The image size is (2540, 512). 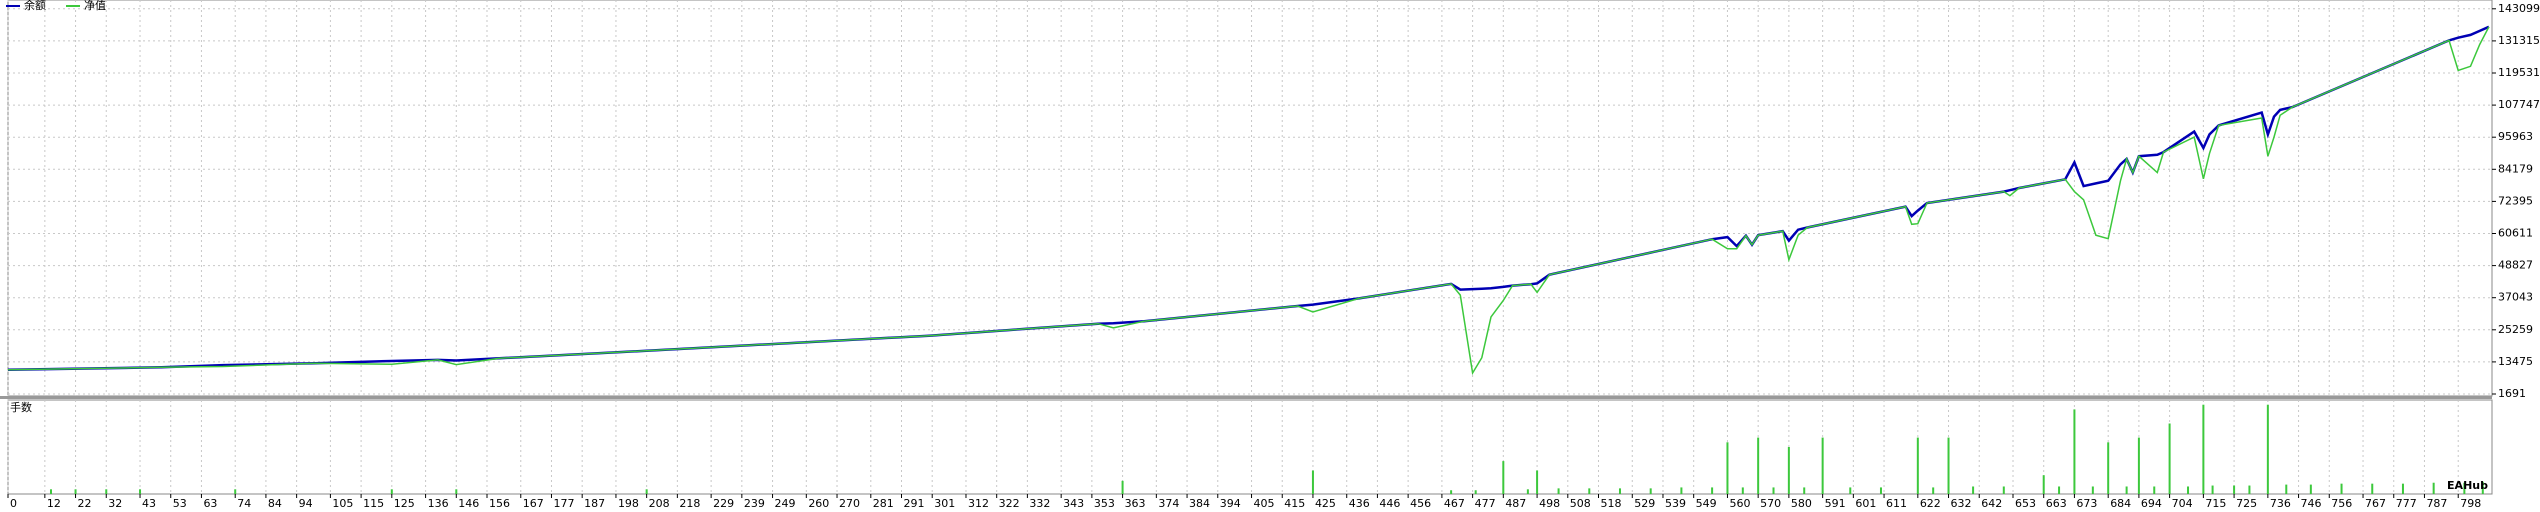 What do you see at coordinates (2470, 503) in the screenshot?
I see `x-tick-label: 798` at bounding box center [2470, 503].